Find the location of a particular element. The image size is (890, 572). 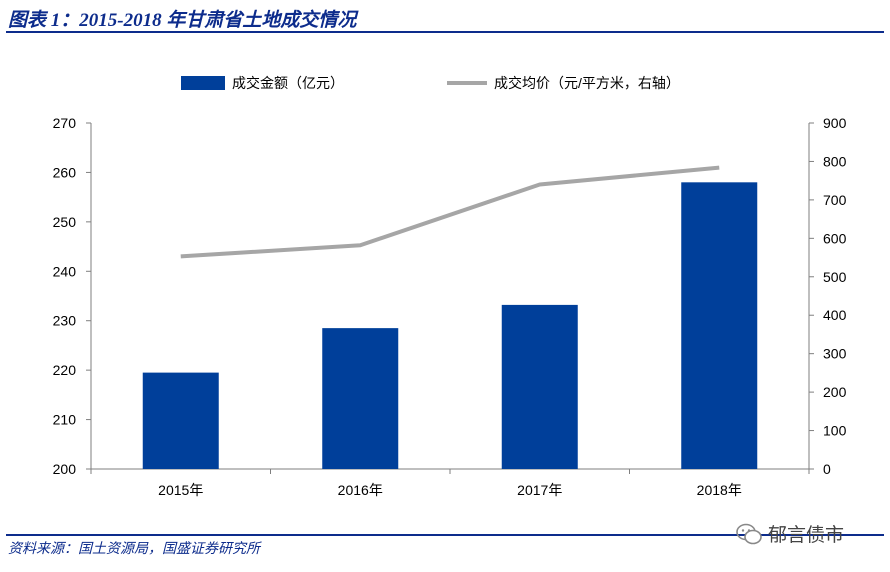

watermark-text: 郁言债市 is located at coordinates (806, 535).